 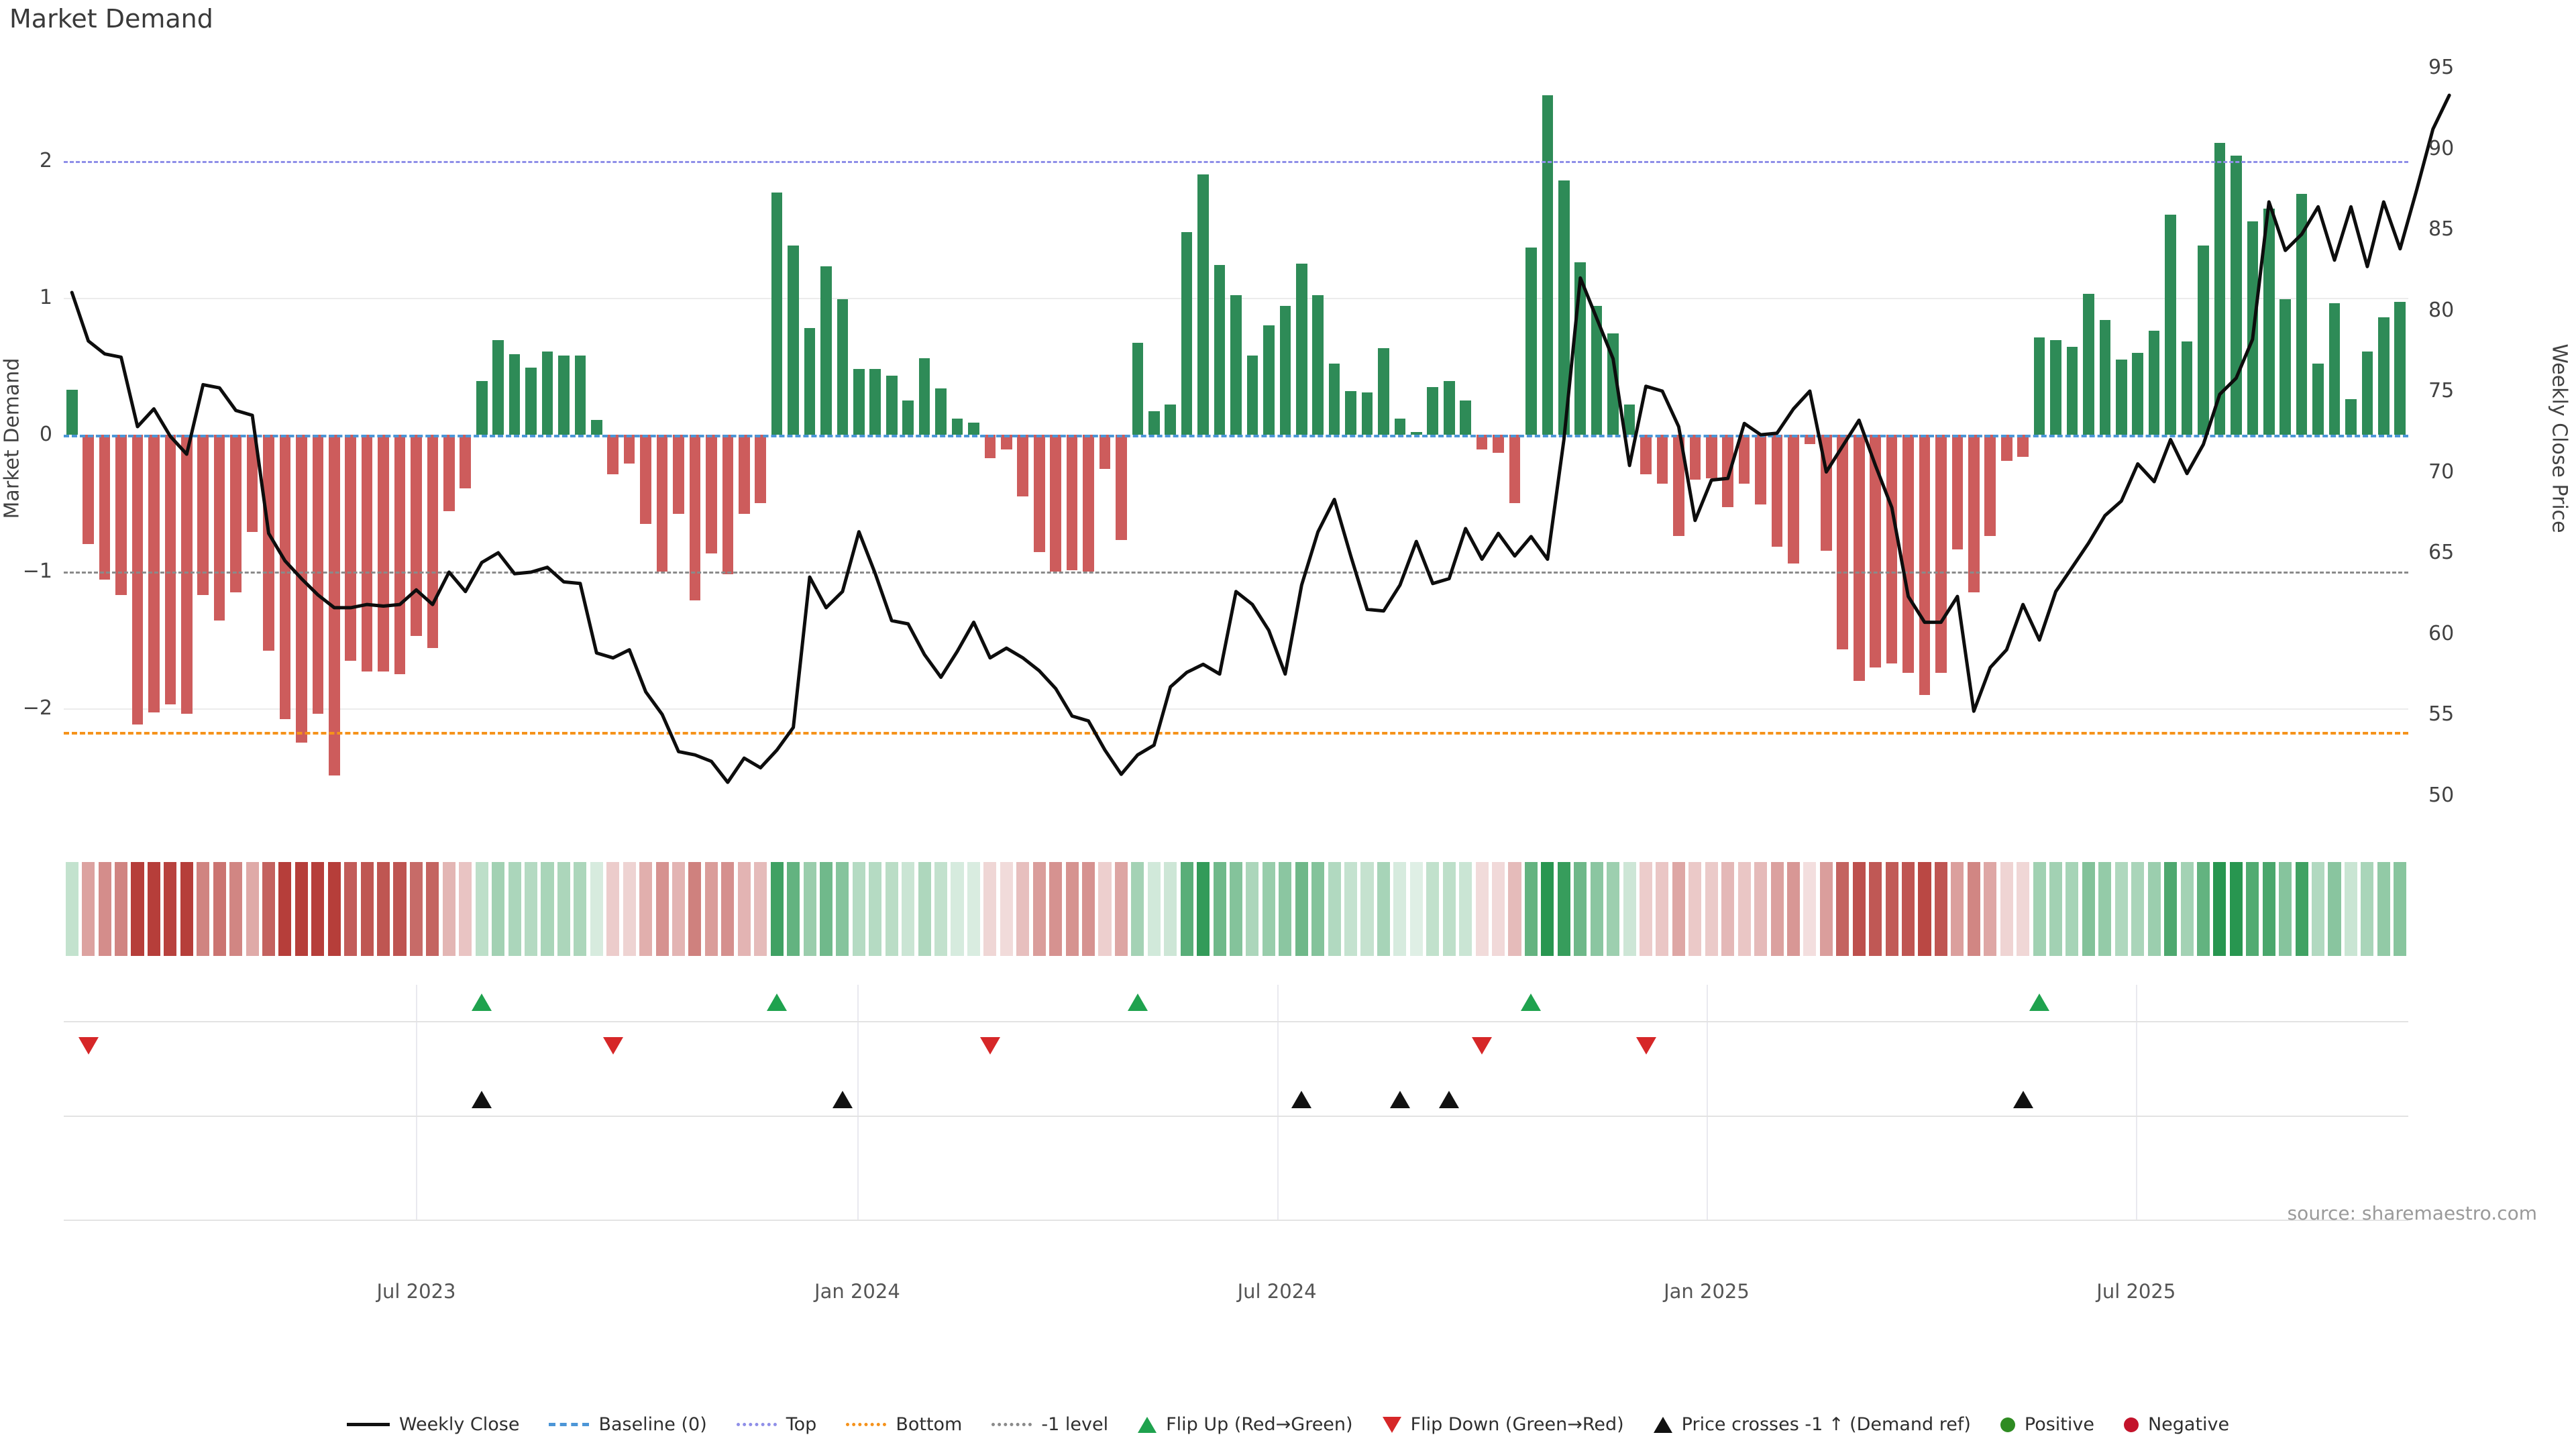 I want to click on circle-icon, so click(x=2131, y=1424).